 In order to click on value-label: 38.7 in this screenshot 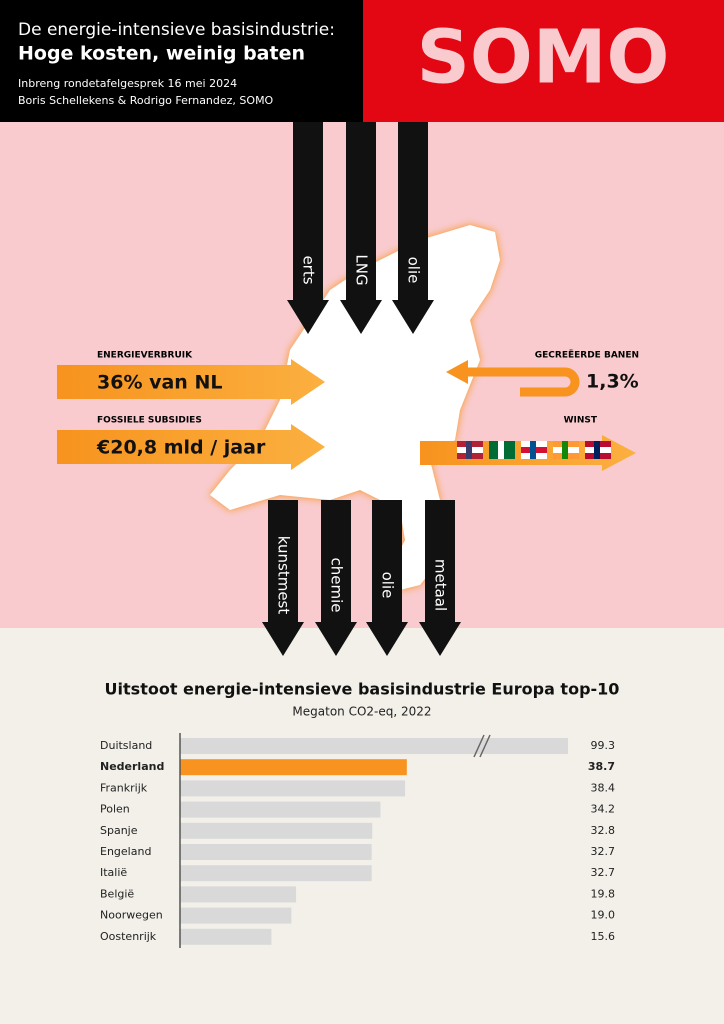, I will do `click(601, 766)`.